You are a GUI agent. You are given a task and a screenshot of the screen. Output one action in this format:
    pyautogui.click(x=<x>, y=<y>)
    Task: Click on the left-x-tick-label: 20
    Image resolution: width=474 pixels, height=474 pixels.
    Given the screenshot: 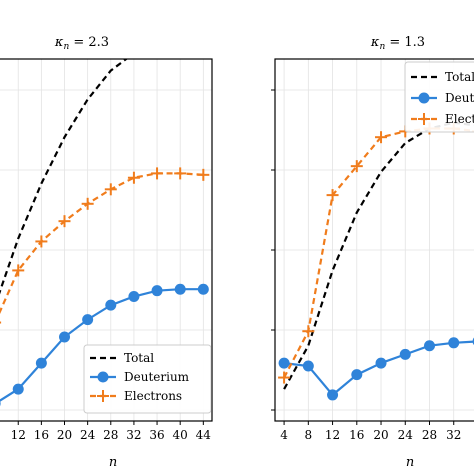 What is the action you would take?
    pyautogui.click(x=64, y=435)
    